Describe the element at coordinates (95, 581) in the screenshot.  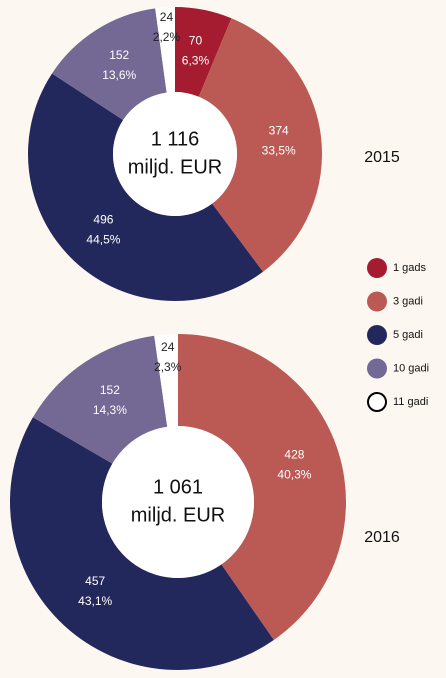
I see `slice-value-label: 457` at that location.